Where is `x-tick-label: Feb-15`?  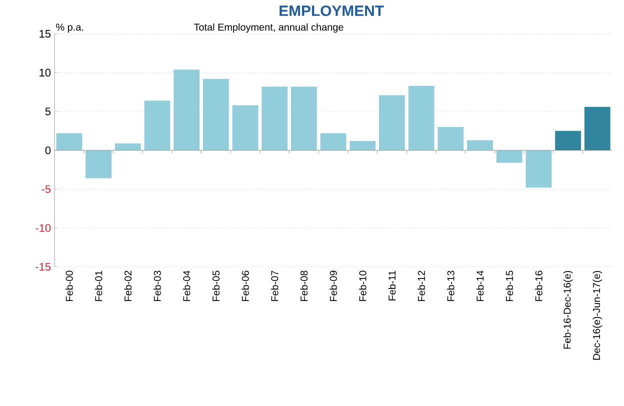
x-tick-label: Feb-15 is located at coordinates (510, 285).